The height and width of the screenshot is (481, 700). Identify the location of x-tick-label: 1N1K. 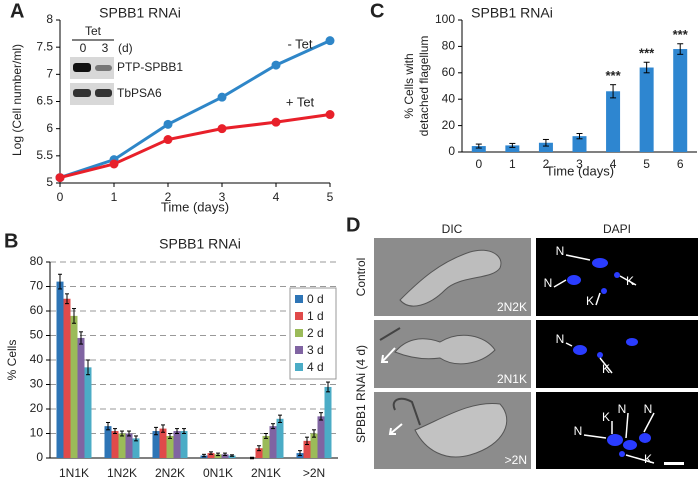
(74, 473).